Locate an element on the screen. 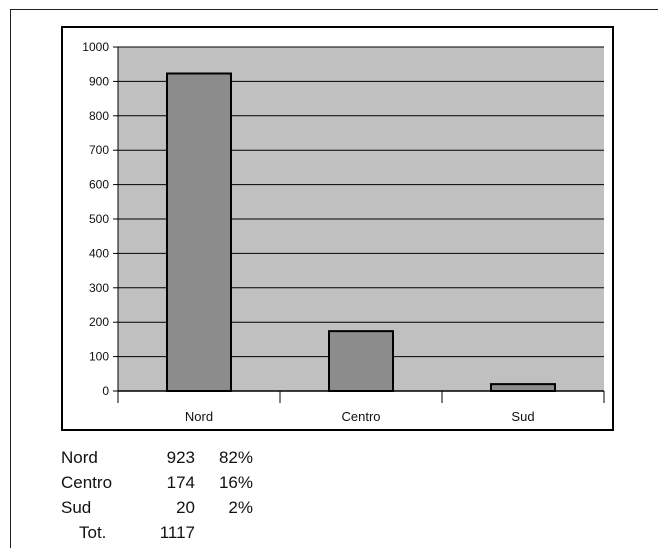 The height and width of the screenshot is (548, 658). table-row: Nord 923 82% is located at coordinates (157, 457).